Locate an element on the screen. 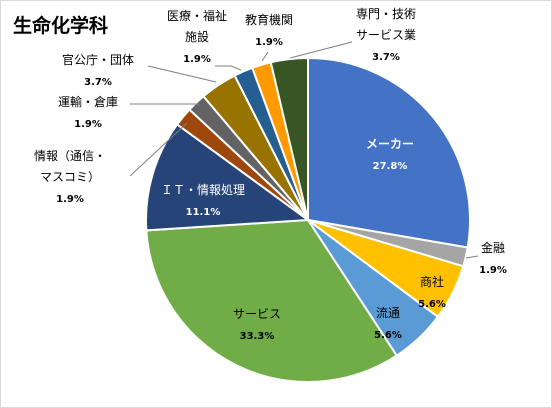 The image size is (552, 408). slice-1-percent-label: 27.8% is located at coordinates (390, 166).